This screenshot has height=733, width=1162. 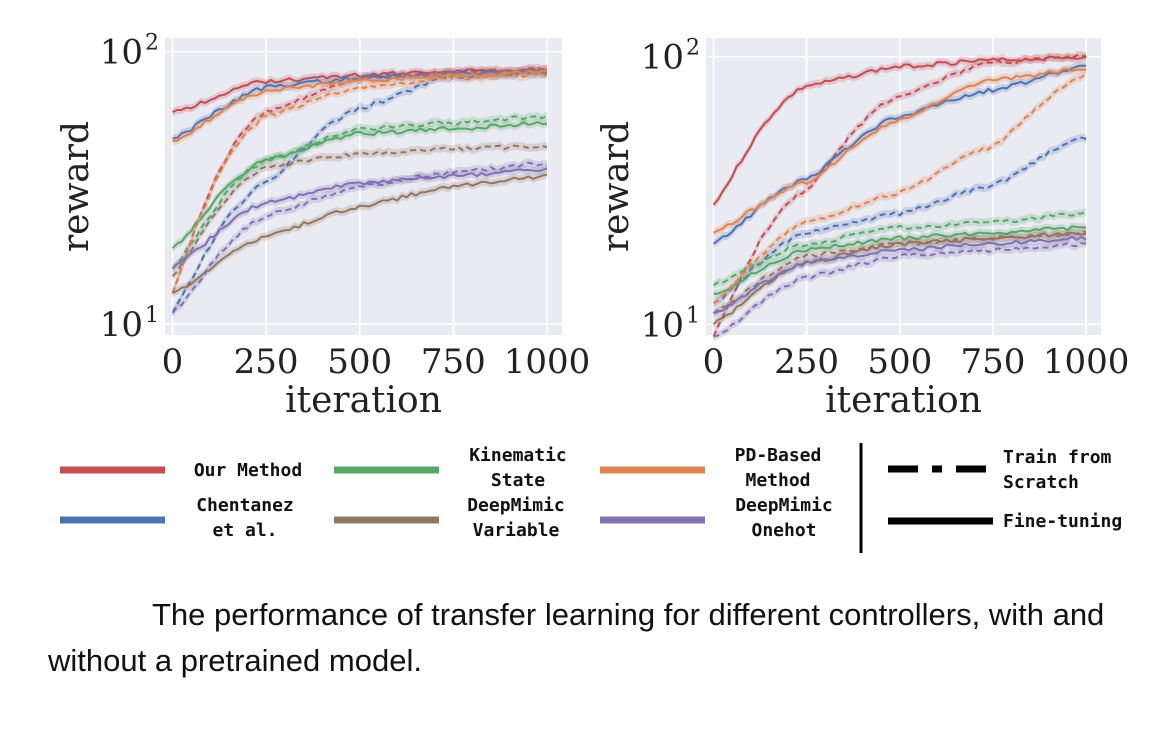 I want to click on series-line-our-method-dashed, so click(x=899, y=195).